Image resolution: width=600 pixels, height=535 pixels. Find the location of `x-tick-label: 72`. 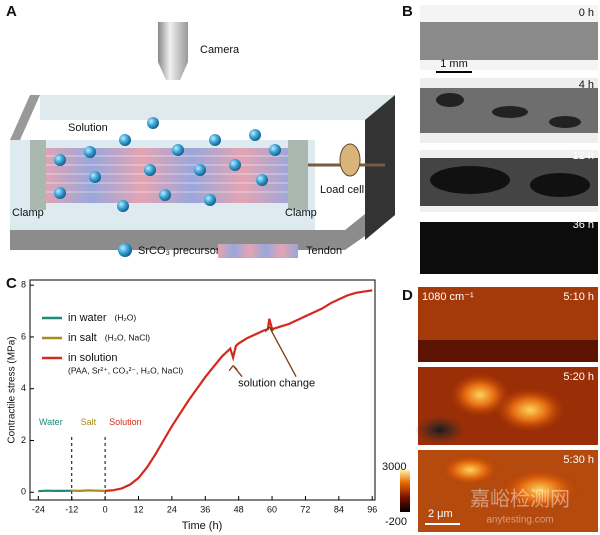

x-tick-label: 72 is located at coordinates (305, 509).